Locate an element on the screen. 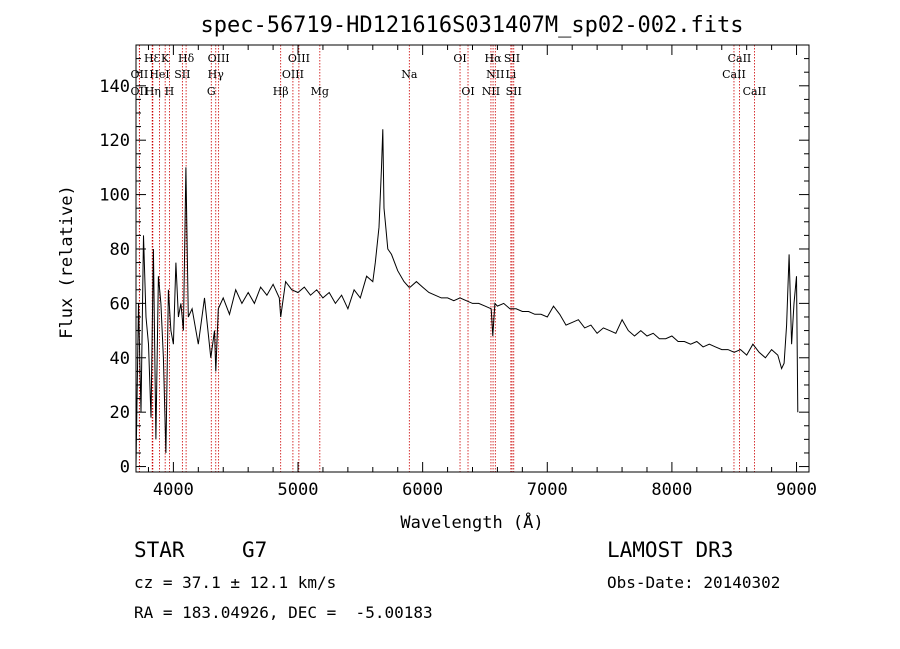 This screenshot has width=900, height=649. redshift-text: cz = 37.1 ± 12.1 km/s is located at coordinates (235, 582).